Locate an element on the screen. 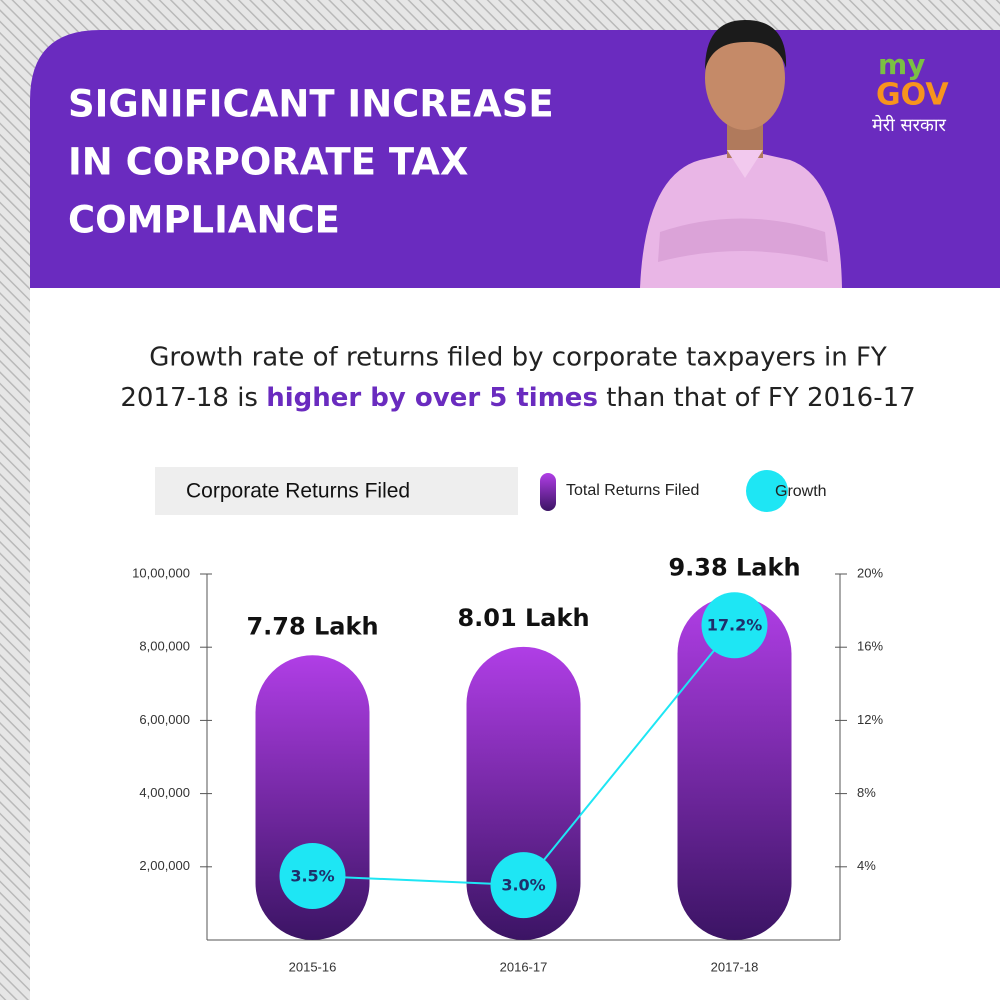 Image resolution: width=1000 pixels, height=1000 pixels. title-line: SIGNIFICANT INCREASE is located at coordinates (311, 104).